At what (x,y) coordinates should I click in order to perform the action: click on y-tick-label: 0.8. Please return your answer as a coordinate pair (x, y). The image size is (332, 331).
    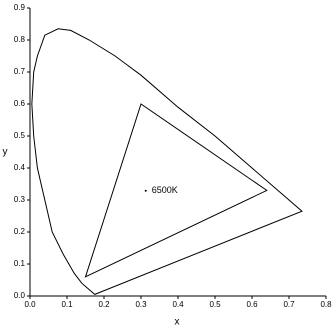
    Looking at the image, I should click on (20, 39).